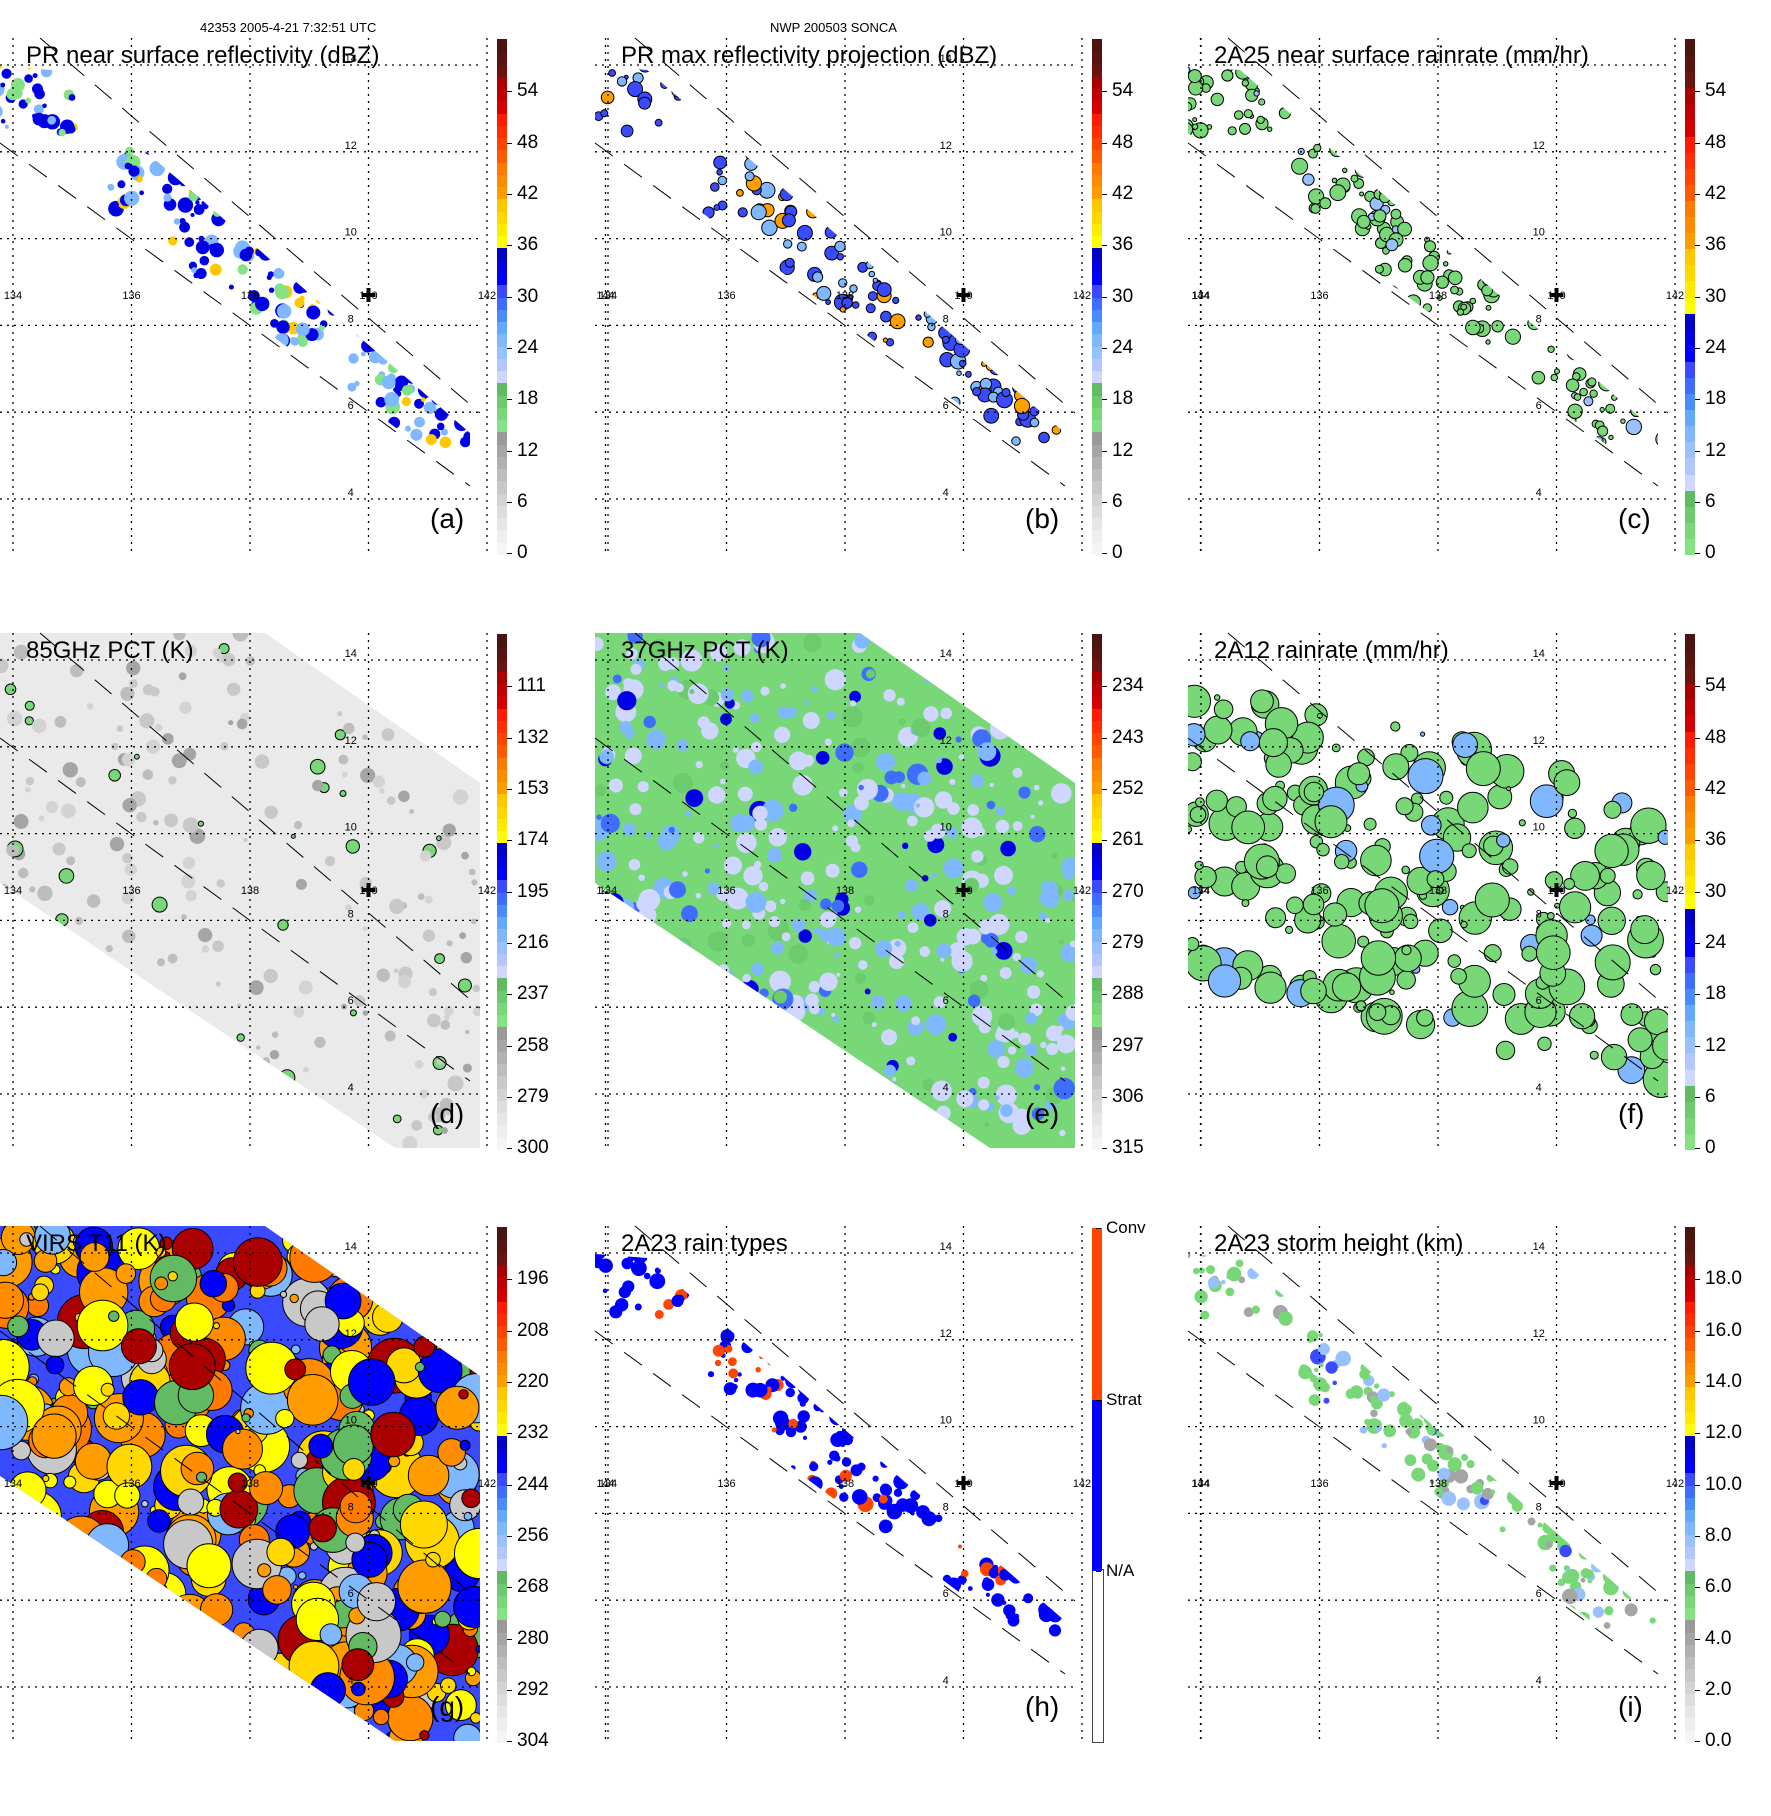  I want to click on lat-tick-label: 6, so click(1539, 1594).